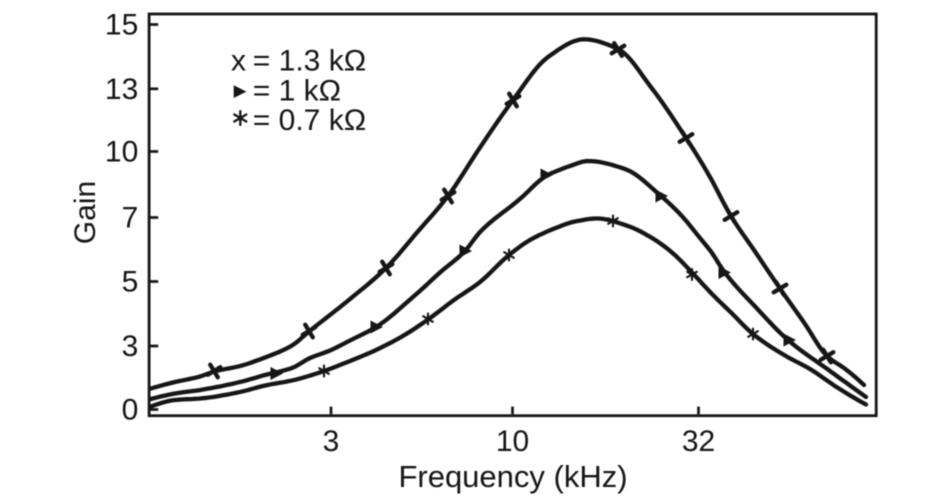  What do you see at coordinates (85, 212) in the screenshot?
I see `svg-text: Gain` at bounding box center [85, 212].